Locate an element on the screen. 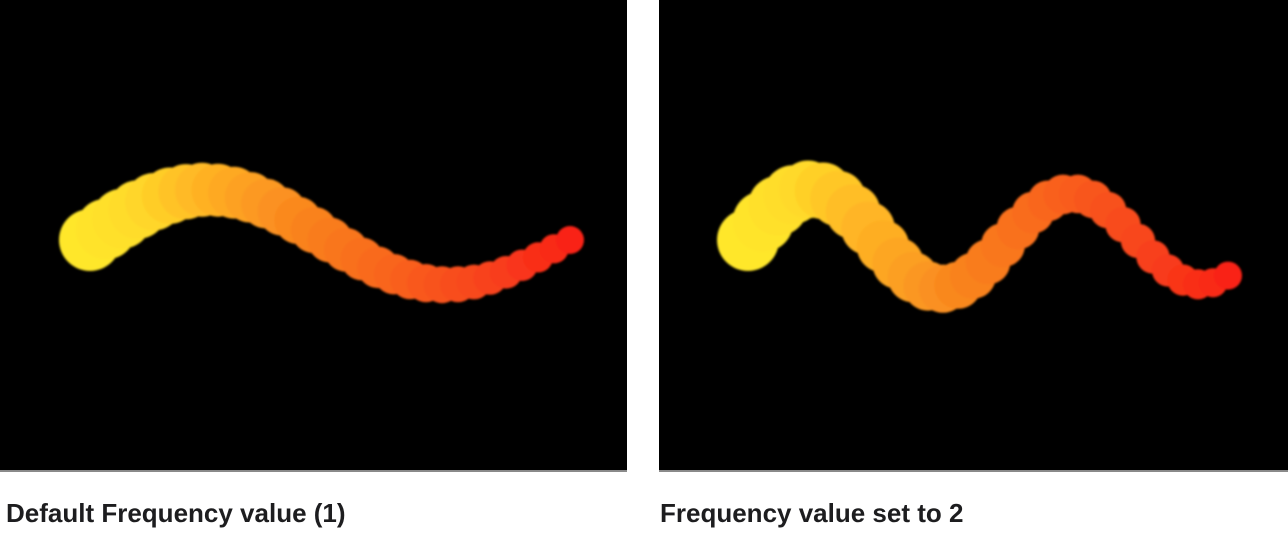 The height and width of the screenshot is (540, 1288). caption-frequency-set-to-2: Frequency value set to 2 is located at coordinates (812, 513).